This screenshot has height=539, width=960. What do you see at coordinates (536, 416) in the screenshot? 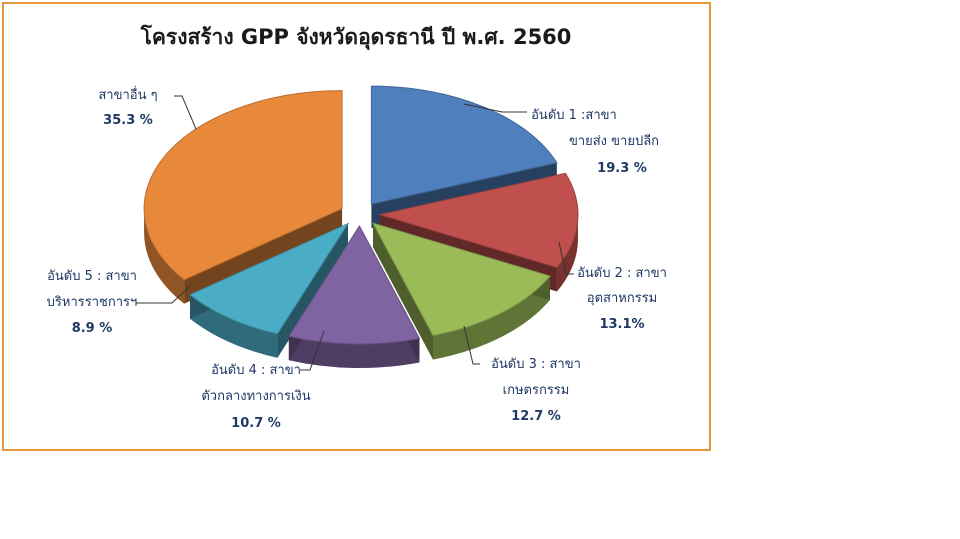
I see `slice-value-3: 12.7 %` at bounding box center [536, 416].